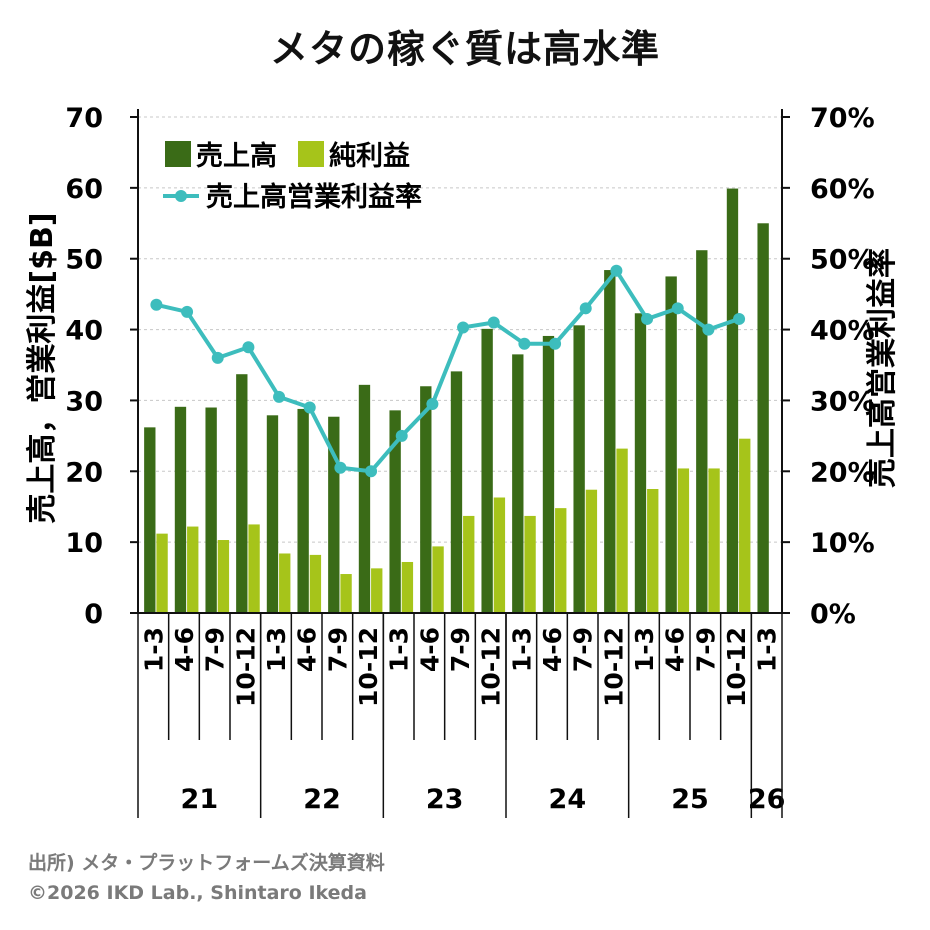 Image resolution: width=930 pixels, height=930 pixels. Describe the element at coordinates (833, 614) in the screenshot. I see `y2-tick-label: 0%` at that location.